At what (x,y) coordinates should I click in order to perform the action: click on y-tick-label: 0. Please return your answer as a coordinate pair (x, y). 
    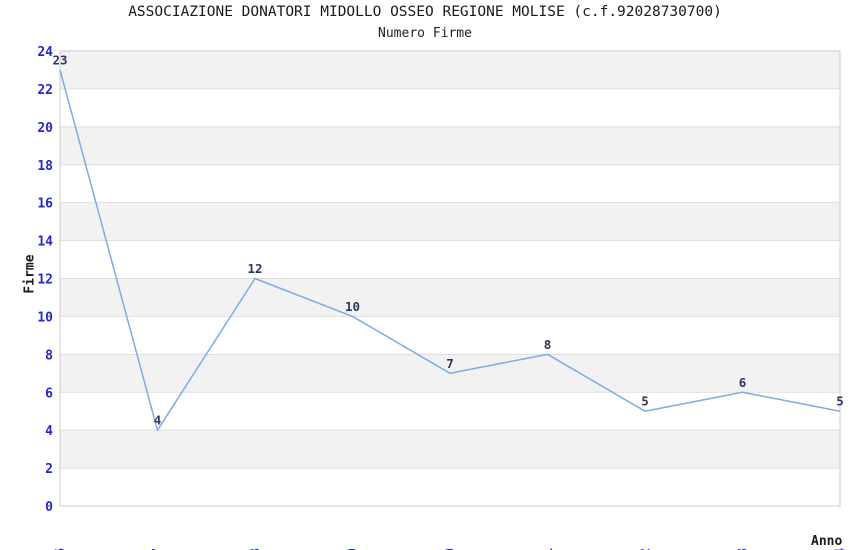
    Looking at the image, I should click on (49, 507).